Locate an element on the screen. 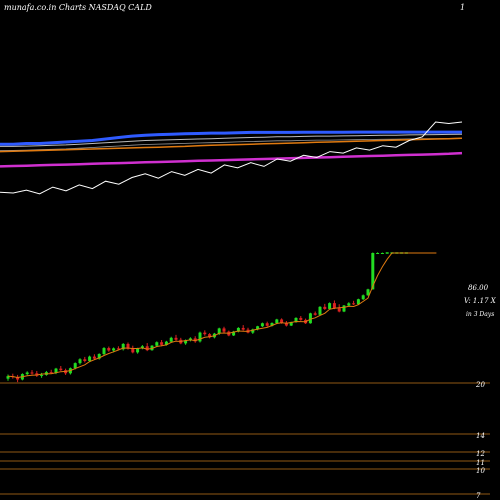 The image size is (500, 500). chart-title: munafa.co.in Charts NASDAQ CALD is located at coordinates (78, 7).